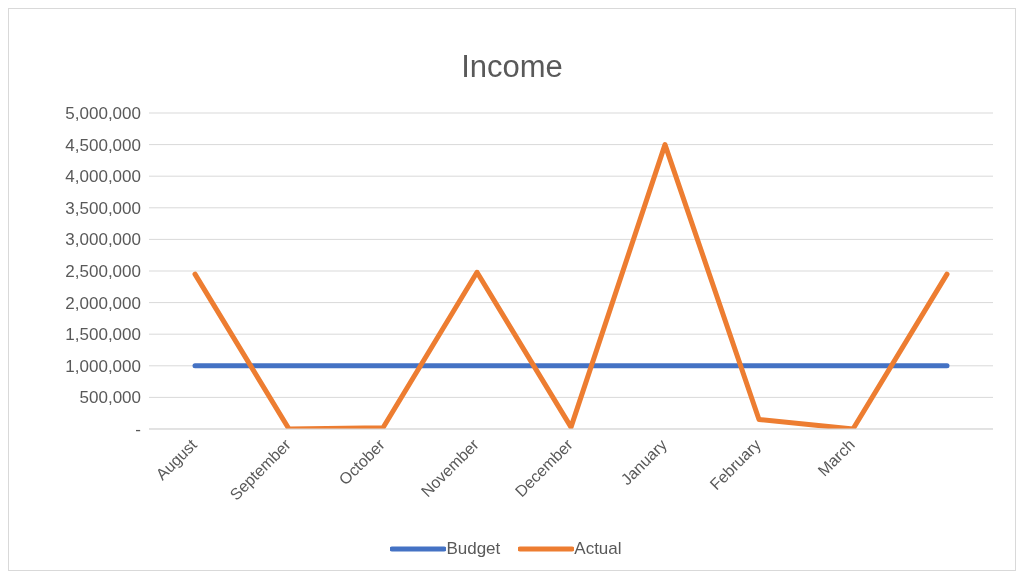 The height and width of the screenshot is (579, 1024). I want to click on y-tick-label: 3,000,000, so click(103, 240).